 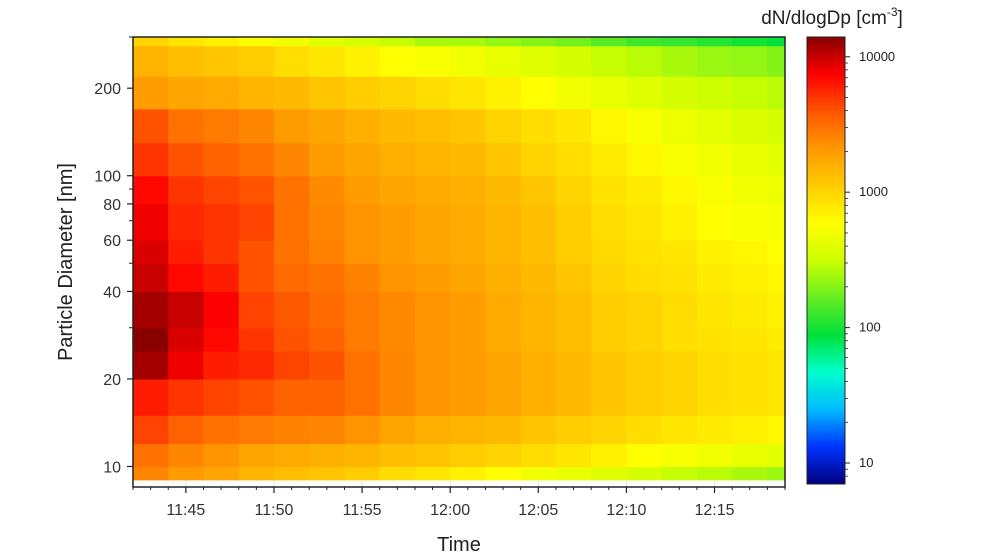 What do you see at coordinates (112, 380) in the screenshot?
I see `y-tick-label: 20` at bounding box center [112, 380].